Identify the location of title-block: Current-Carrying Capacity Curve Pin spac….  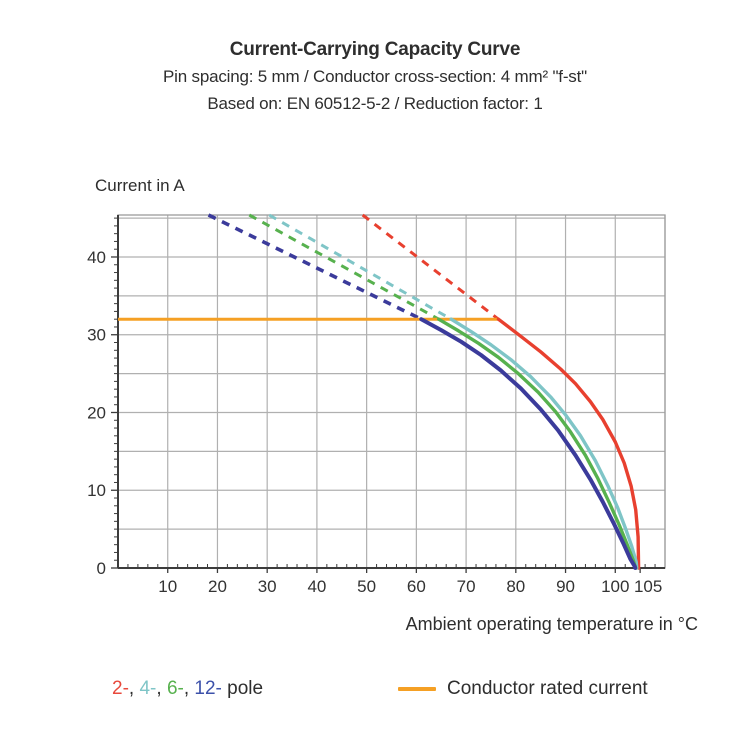
(375, 76).